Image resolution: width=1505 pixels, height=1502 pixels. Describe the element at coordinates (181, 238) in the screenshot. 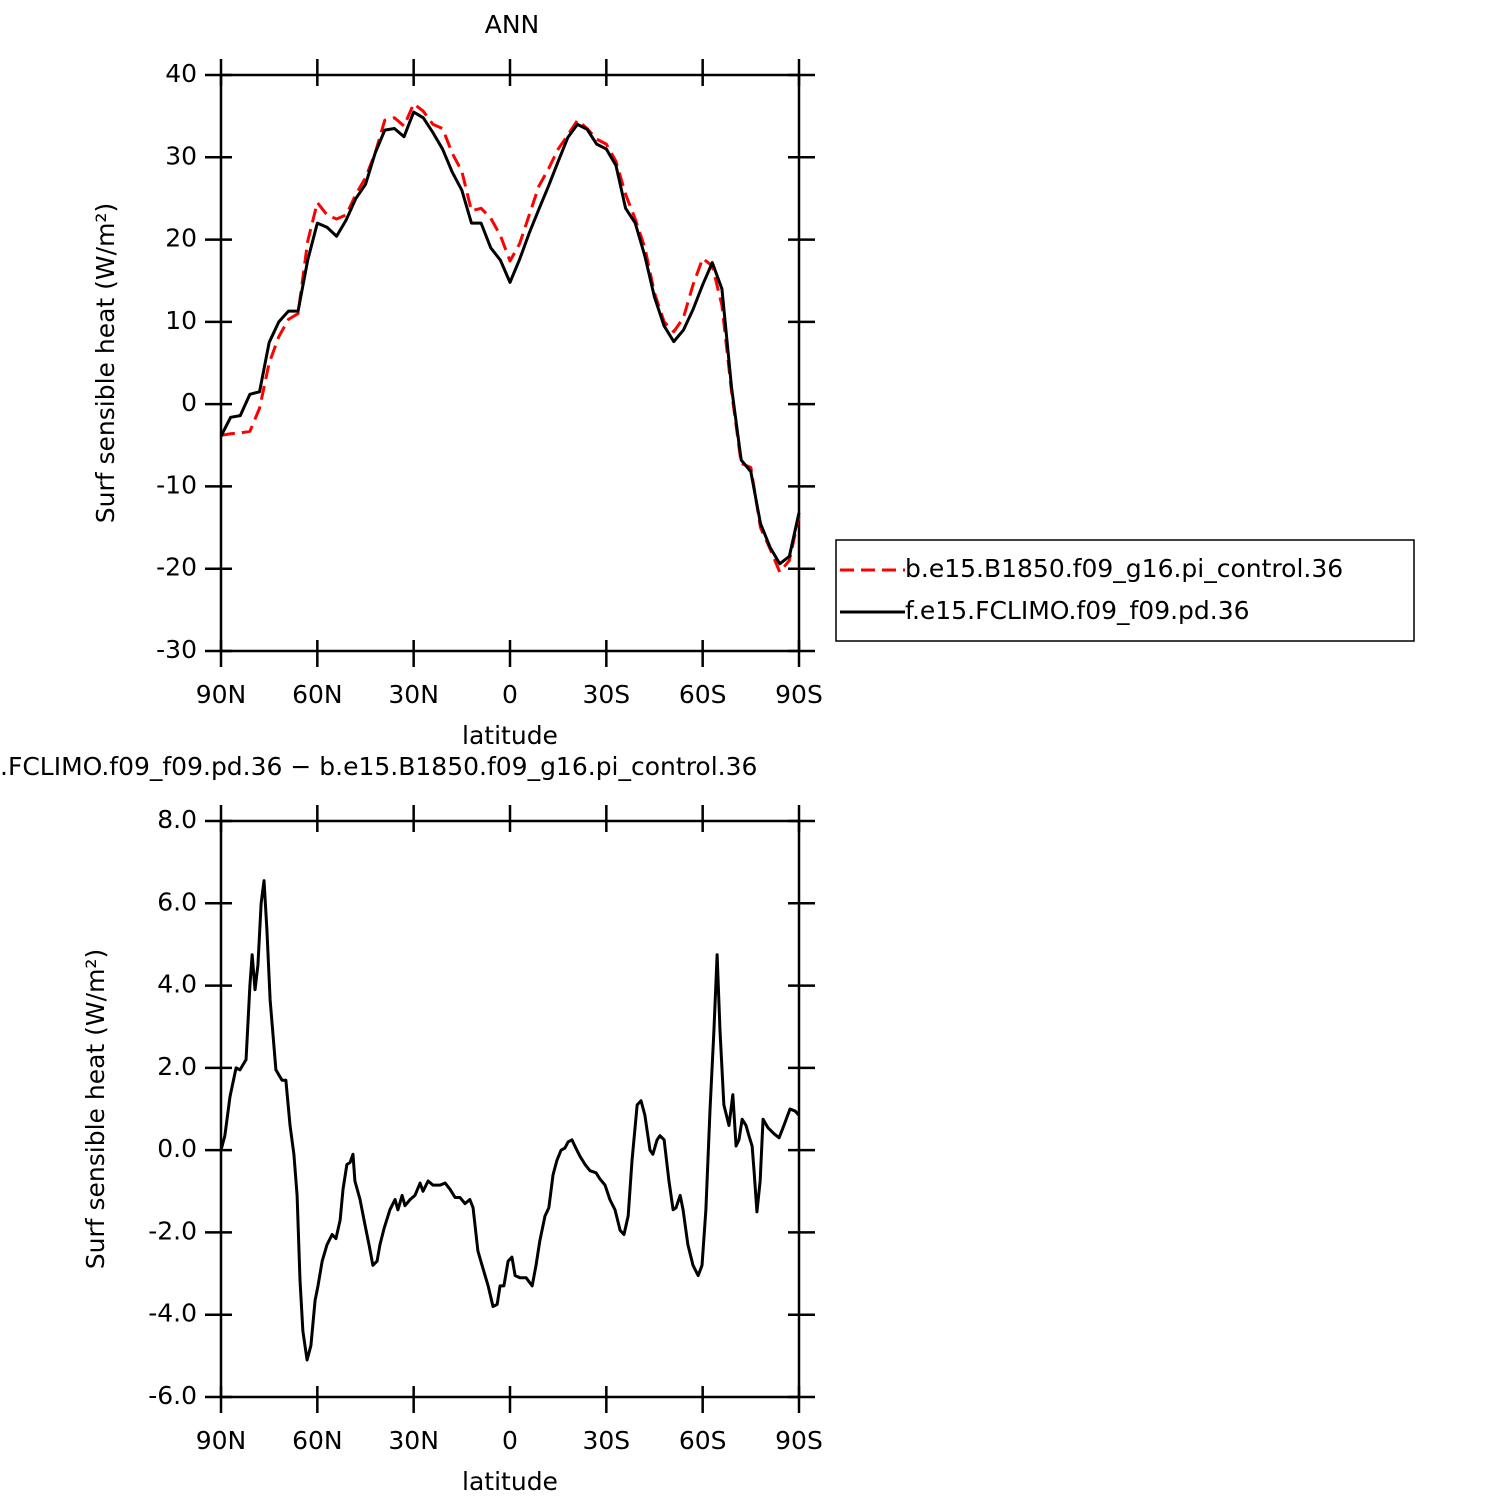

I see `y-tick-label: 20` at that location.